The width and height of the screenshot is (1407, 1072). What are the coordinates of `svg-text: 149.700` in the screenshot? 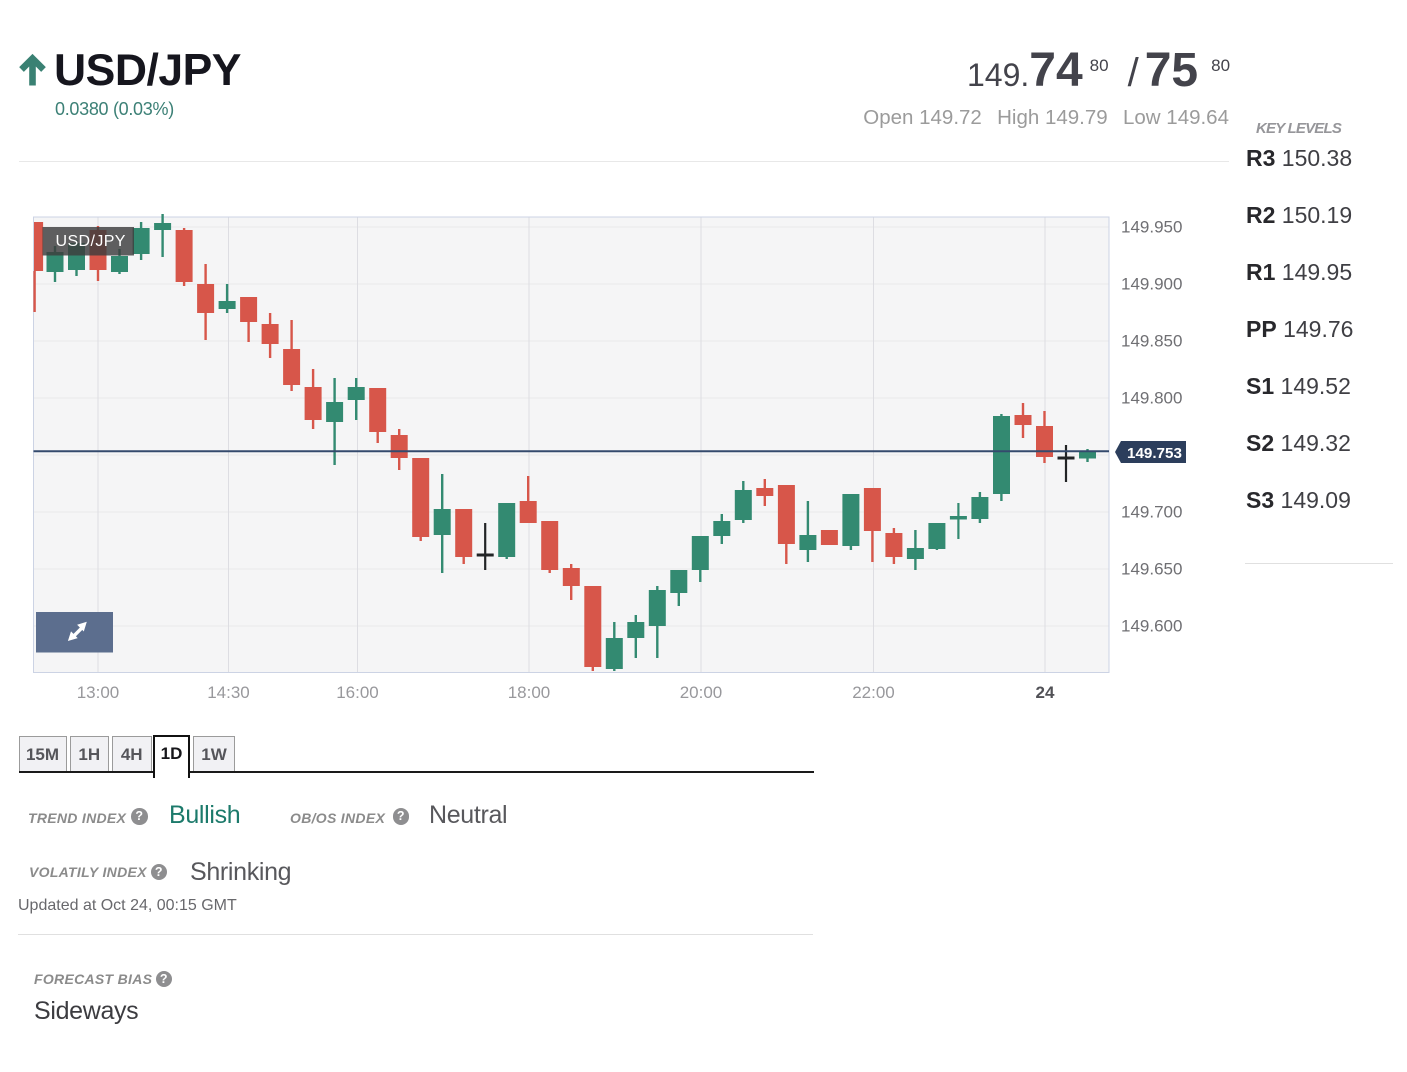 It's located at (1151, 512).